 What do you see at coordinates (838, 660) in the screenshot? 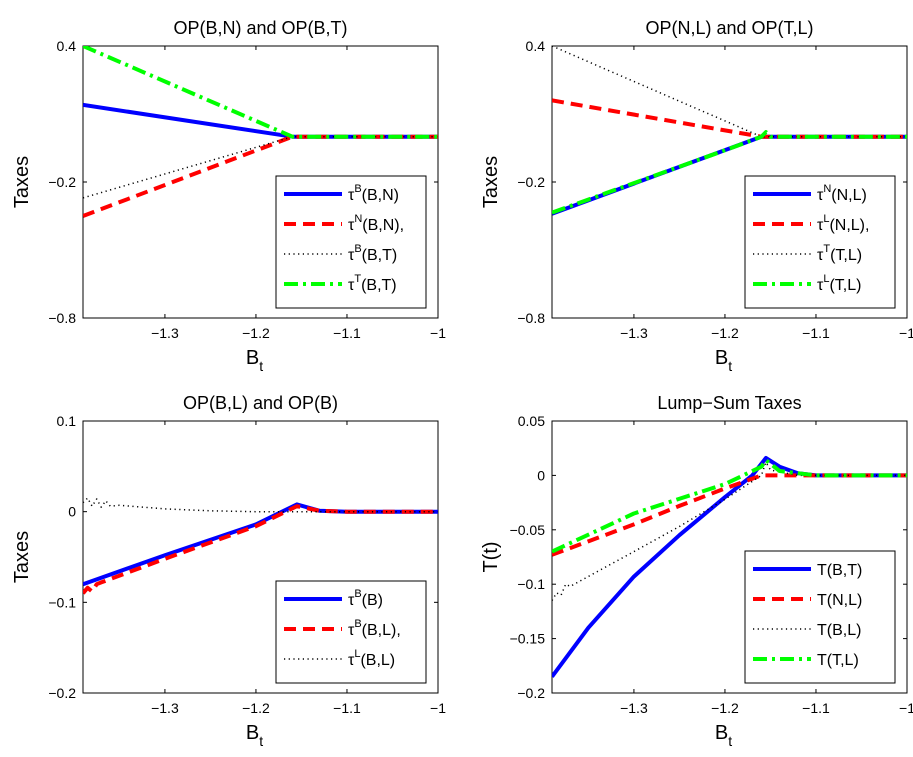
I see `legend-name: T(T,L)` at bounding box center [838, 660].